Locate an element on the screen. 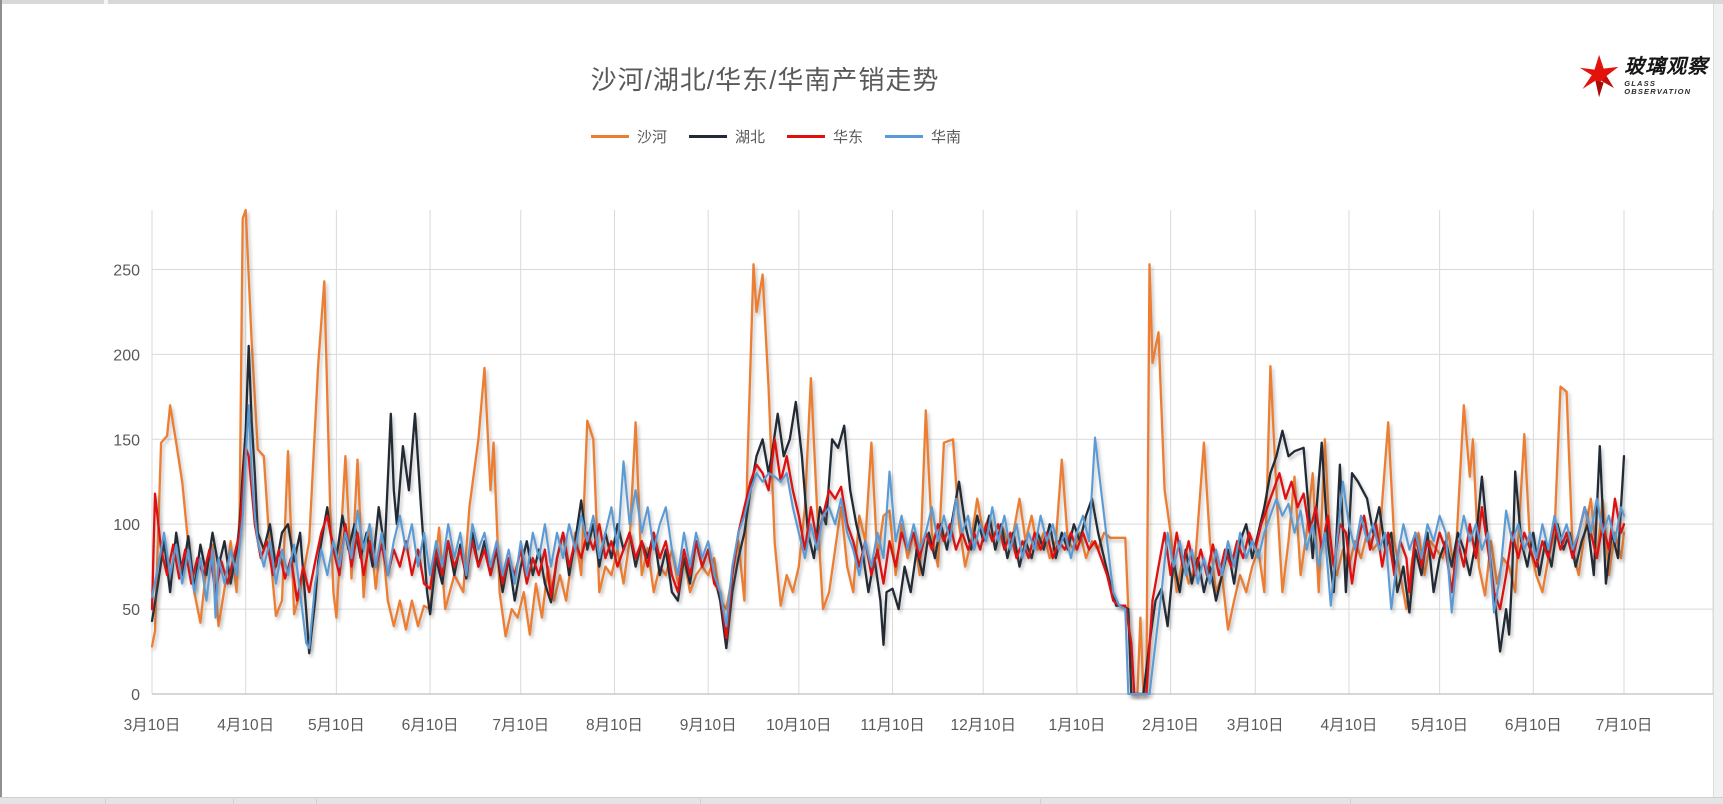 The height and width of the screenshot is (804, 1723). y-tick-label: 0 is located at coordinates (135, 695).